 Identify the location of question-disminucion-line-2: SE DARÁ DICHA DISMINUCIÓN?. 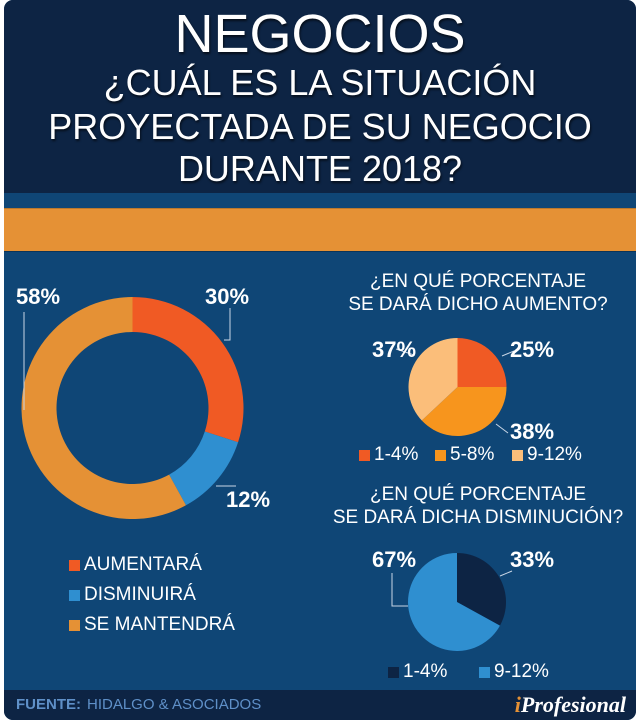
(478, 517).